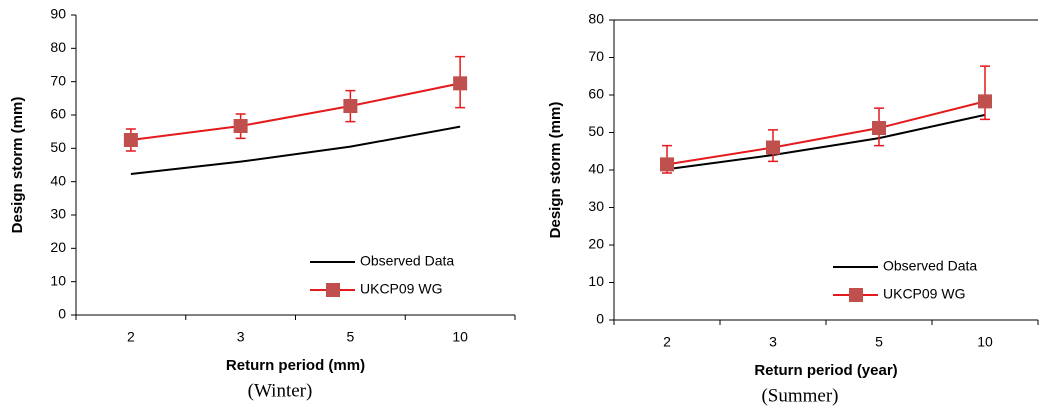  Describe the element at coordinates (825, 370) in the screenshot. I see `x-axis-title: Return period (year)` at that location.